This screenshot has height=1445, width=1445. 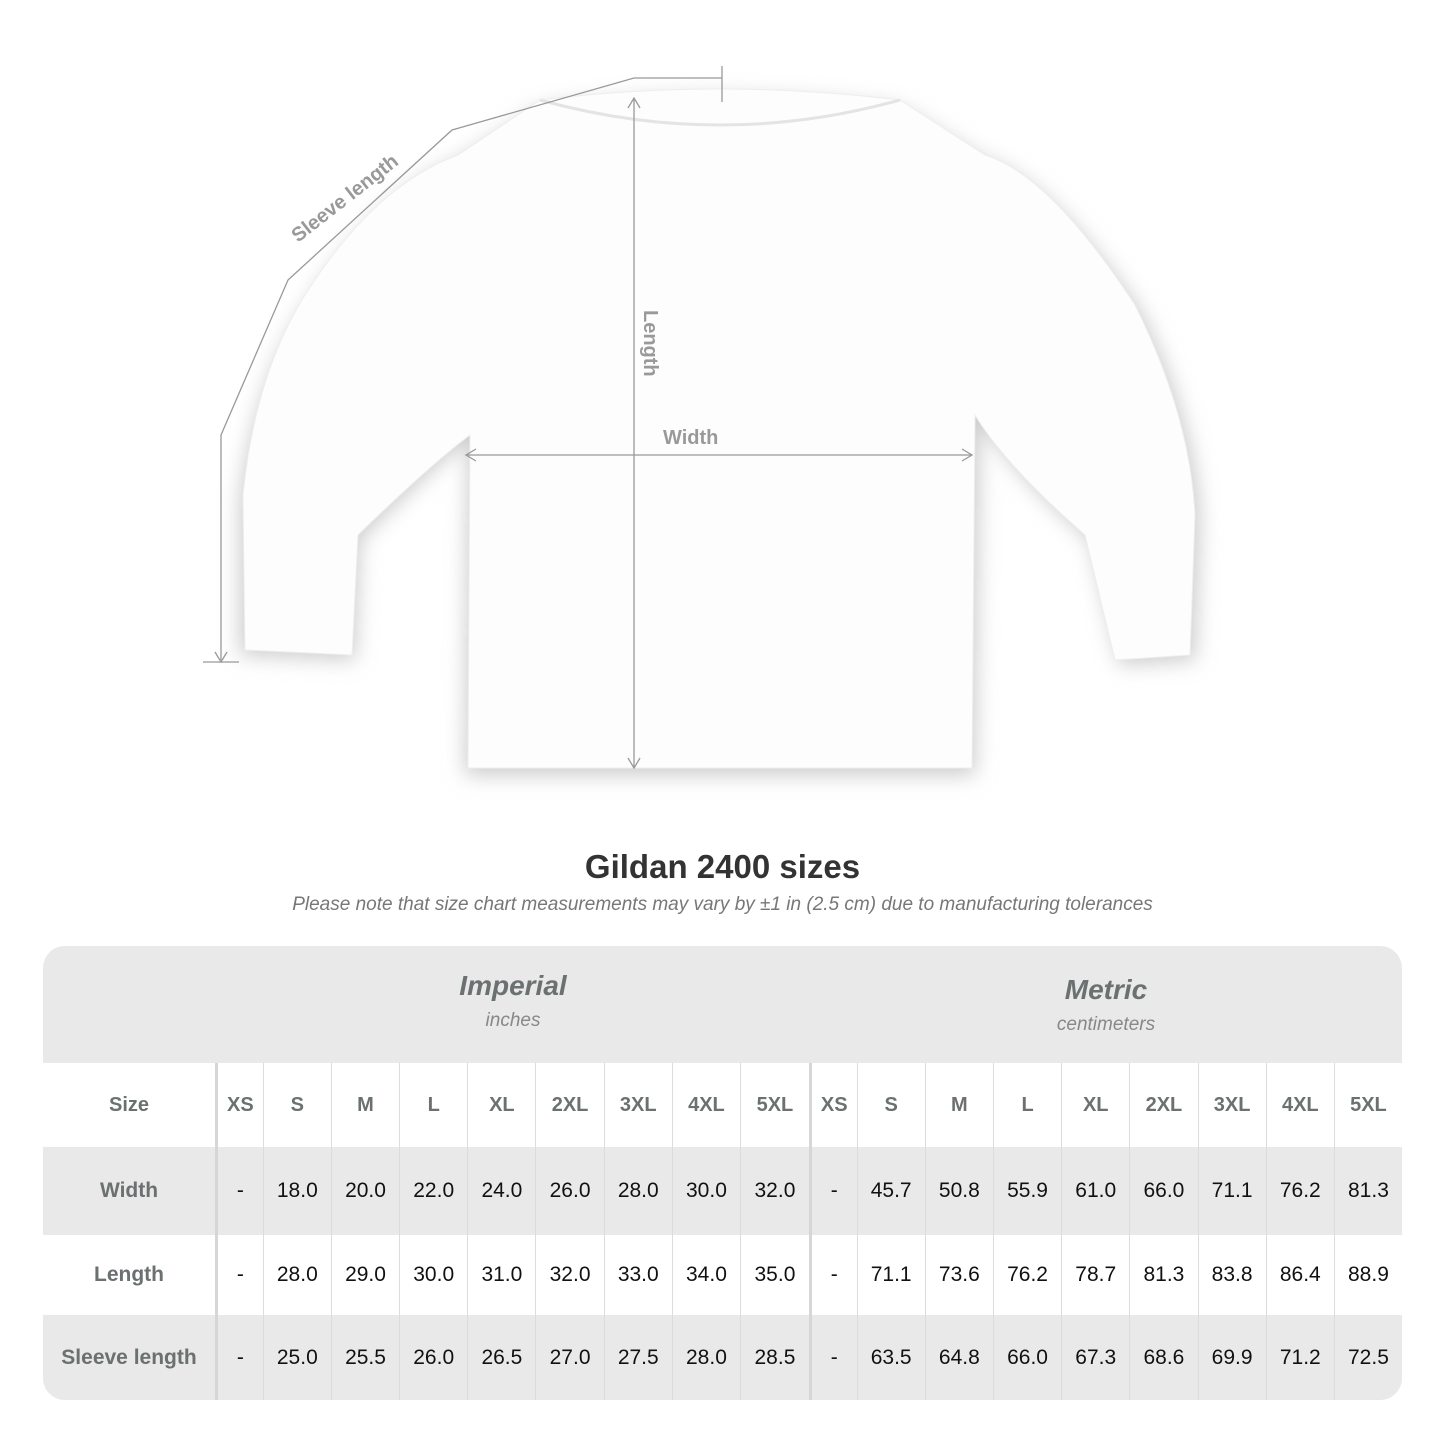 I want to click on imperial-value: 28.5, so click(x=775, y=1357).